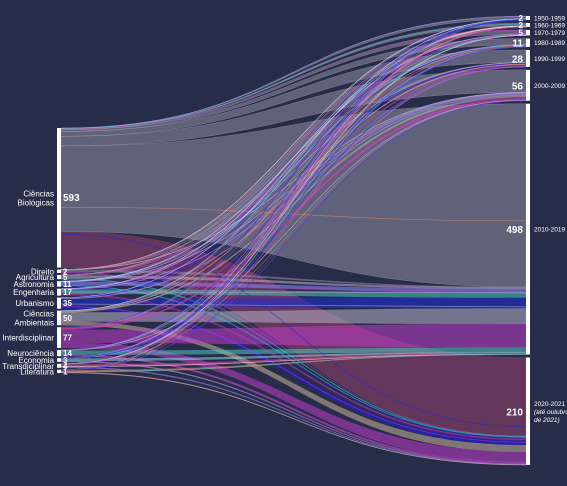  Describe the element at coordinates (514, 412) in the screenshot. I see `target-value-2020-2021-ate-outubro-de-2021: 210` at that location.